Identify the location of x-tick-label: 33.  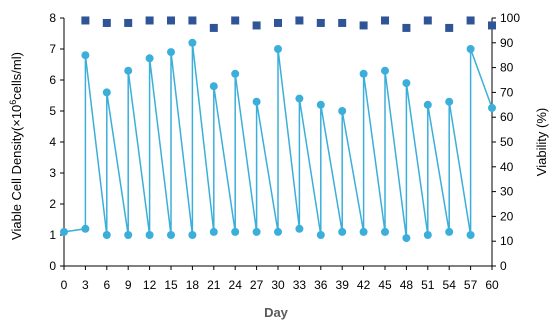
(300, 285).